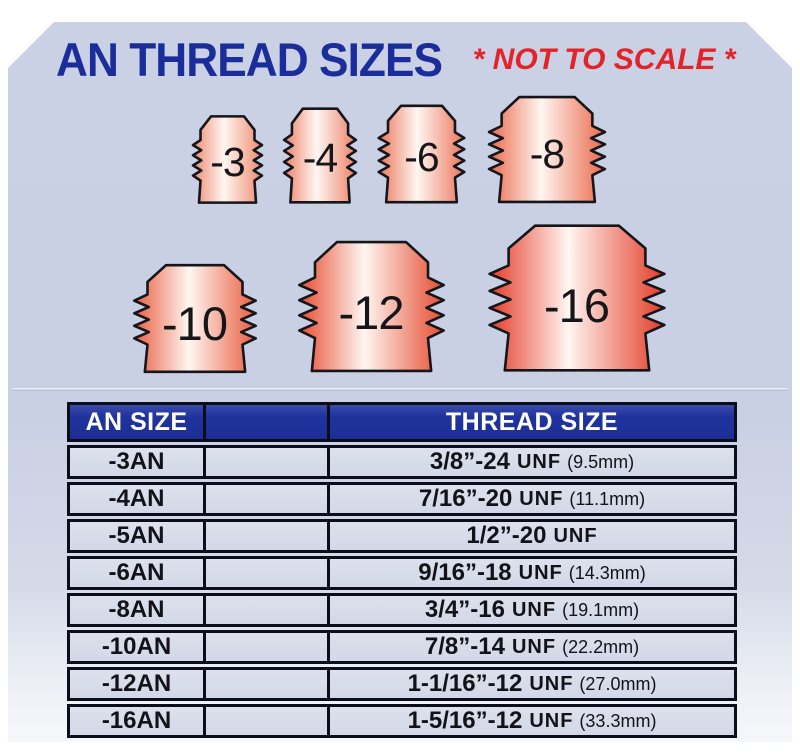  I want to click on fitting-size-label: -6, so click(421, 157).